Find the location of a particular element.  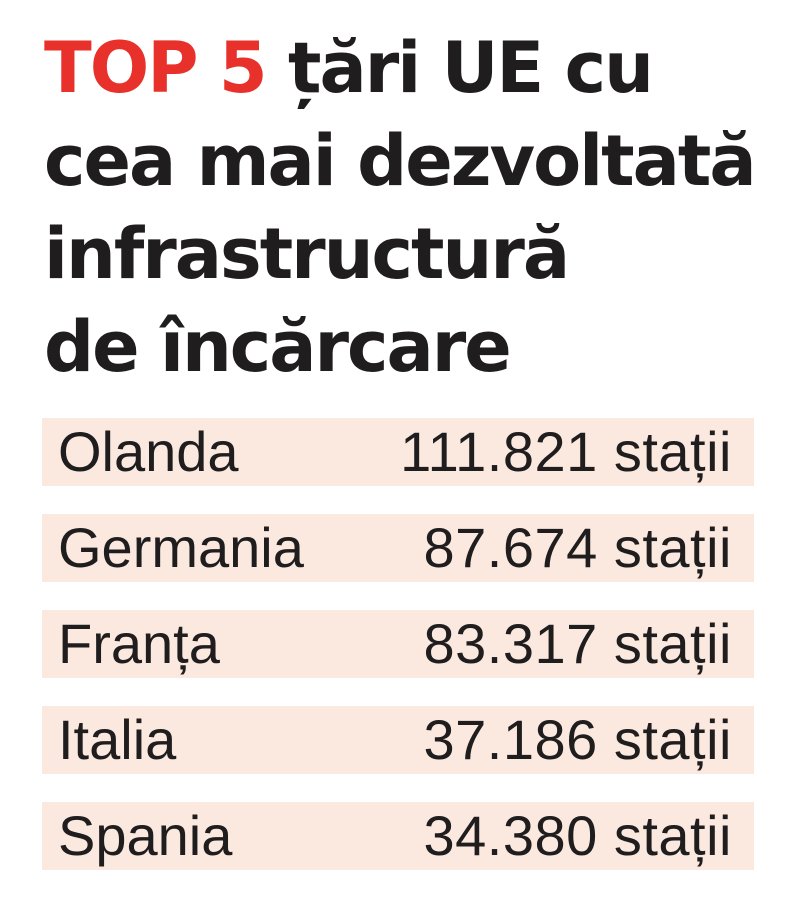

title-line2: cea mai dezvoltată is located at coordinates (400, 161).